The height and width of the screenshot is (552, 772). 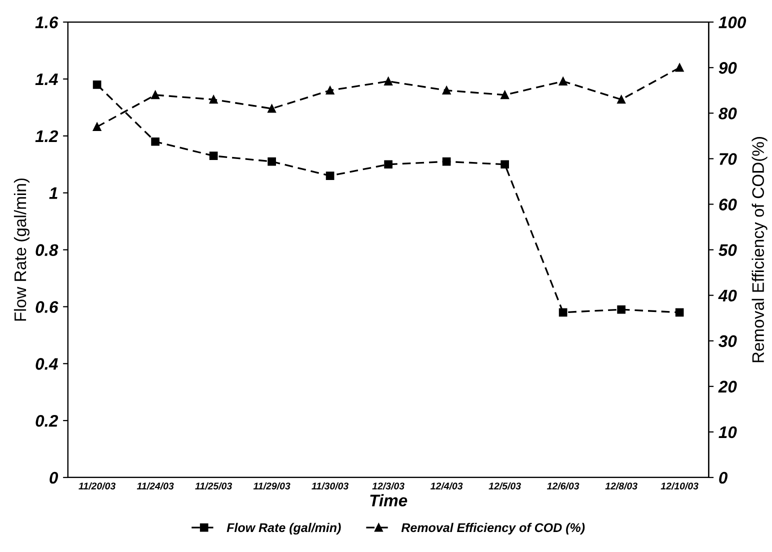 What do you see at coordinates (97, 486) in the screenshot?
I see `x-tick-label: 11/20/03` at bounding box center [97, 486].